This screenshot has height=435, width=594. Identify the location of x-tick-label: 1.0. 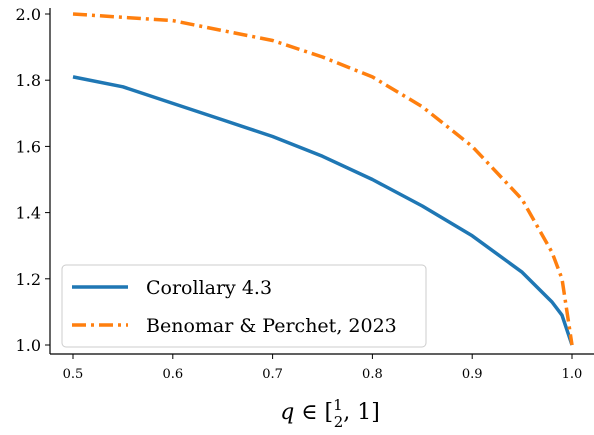
(572, 374).